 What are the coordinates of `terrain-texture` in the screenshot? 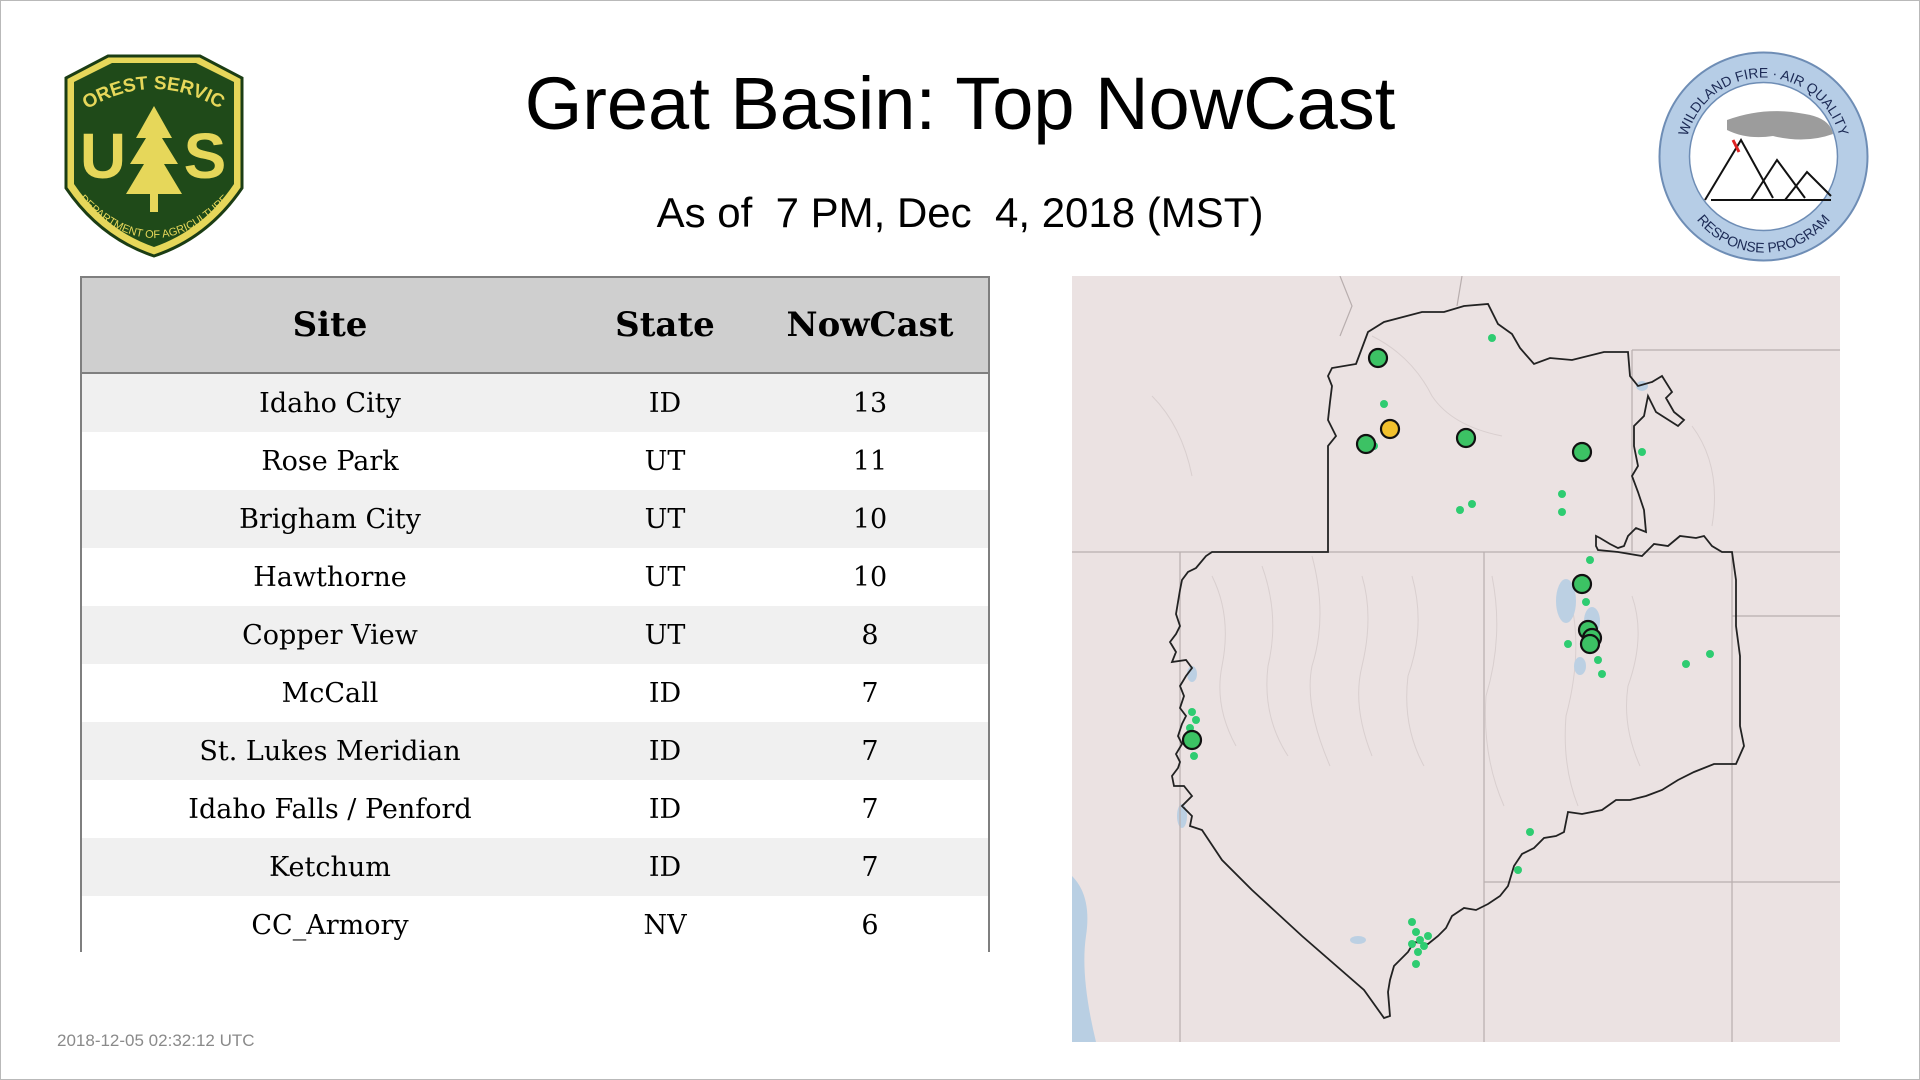 It's located at (1433, 571).